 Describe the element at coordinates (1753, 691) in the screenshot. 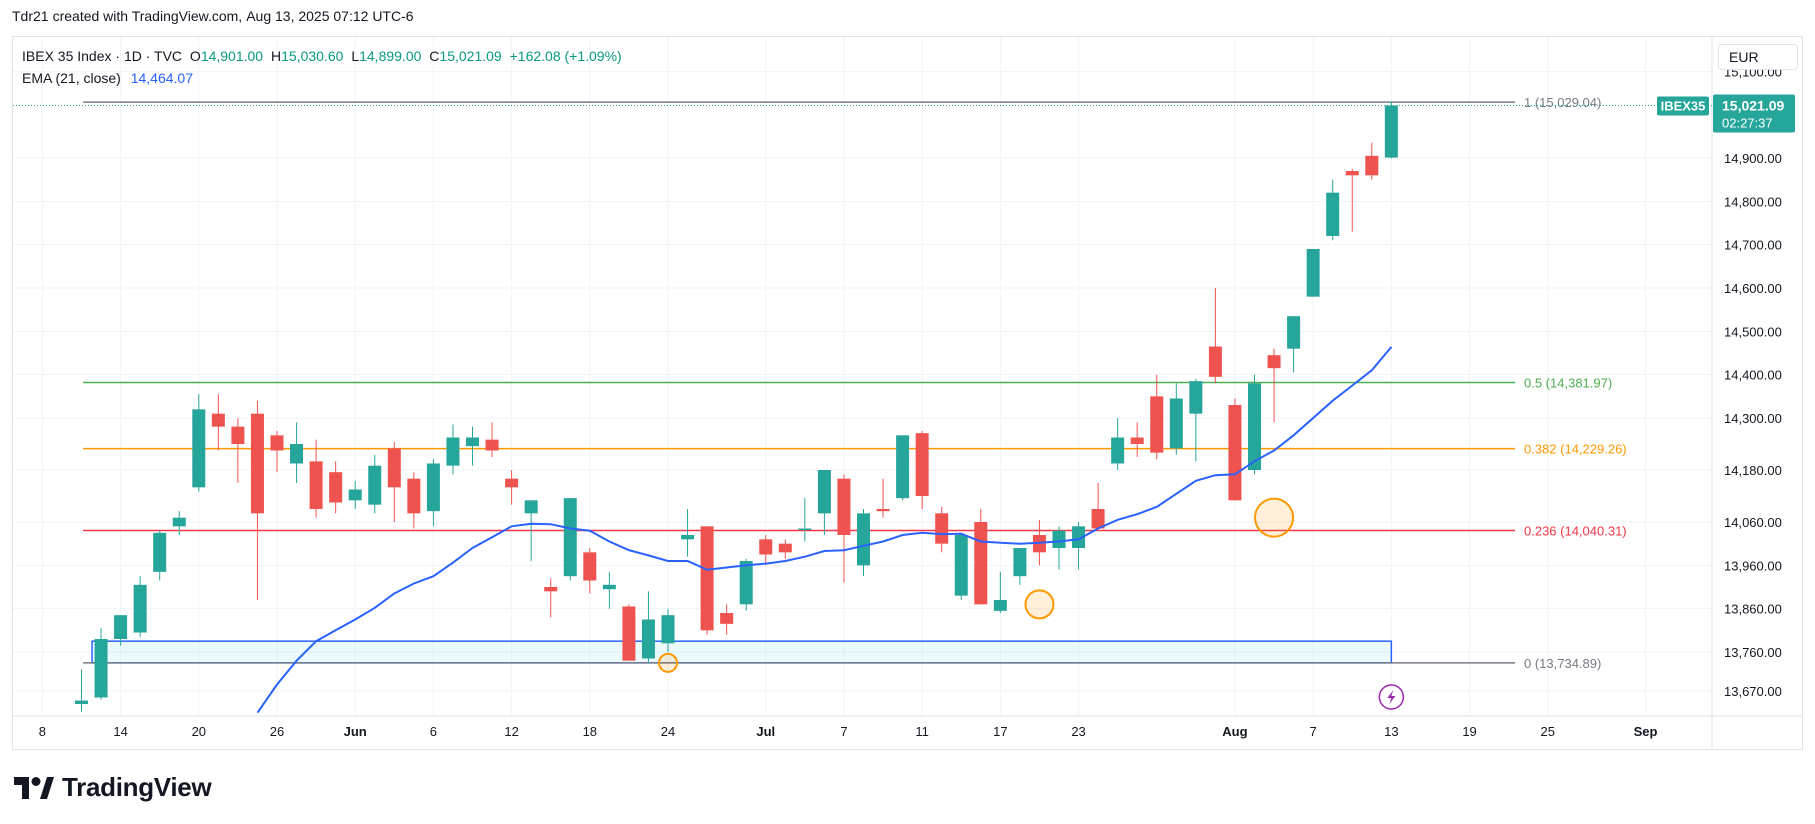

I see `price-axis-label: 13,670.00` at that location.